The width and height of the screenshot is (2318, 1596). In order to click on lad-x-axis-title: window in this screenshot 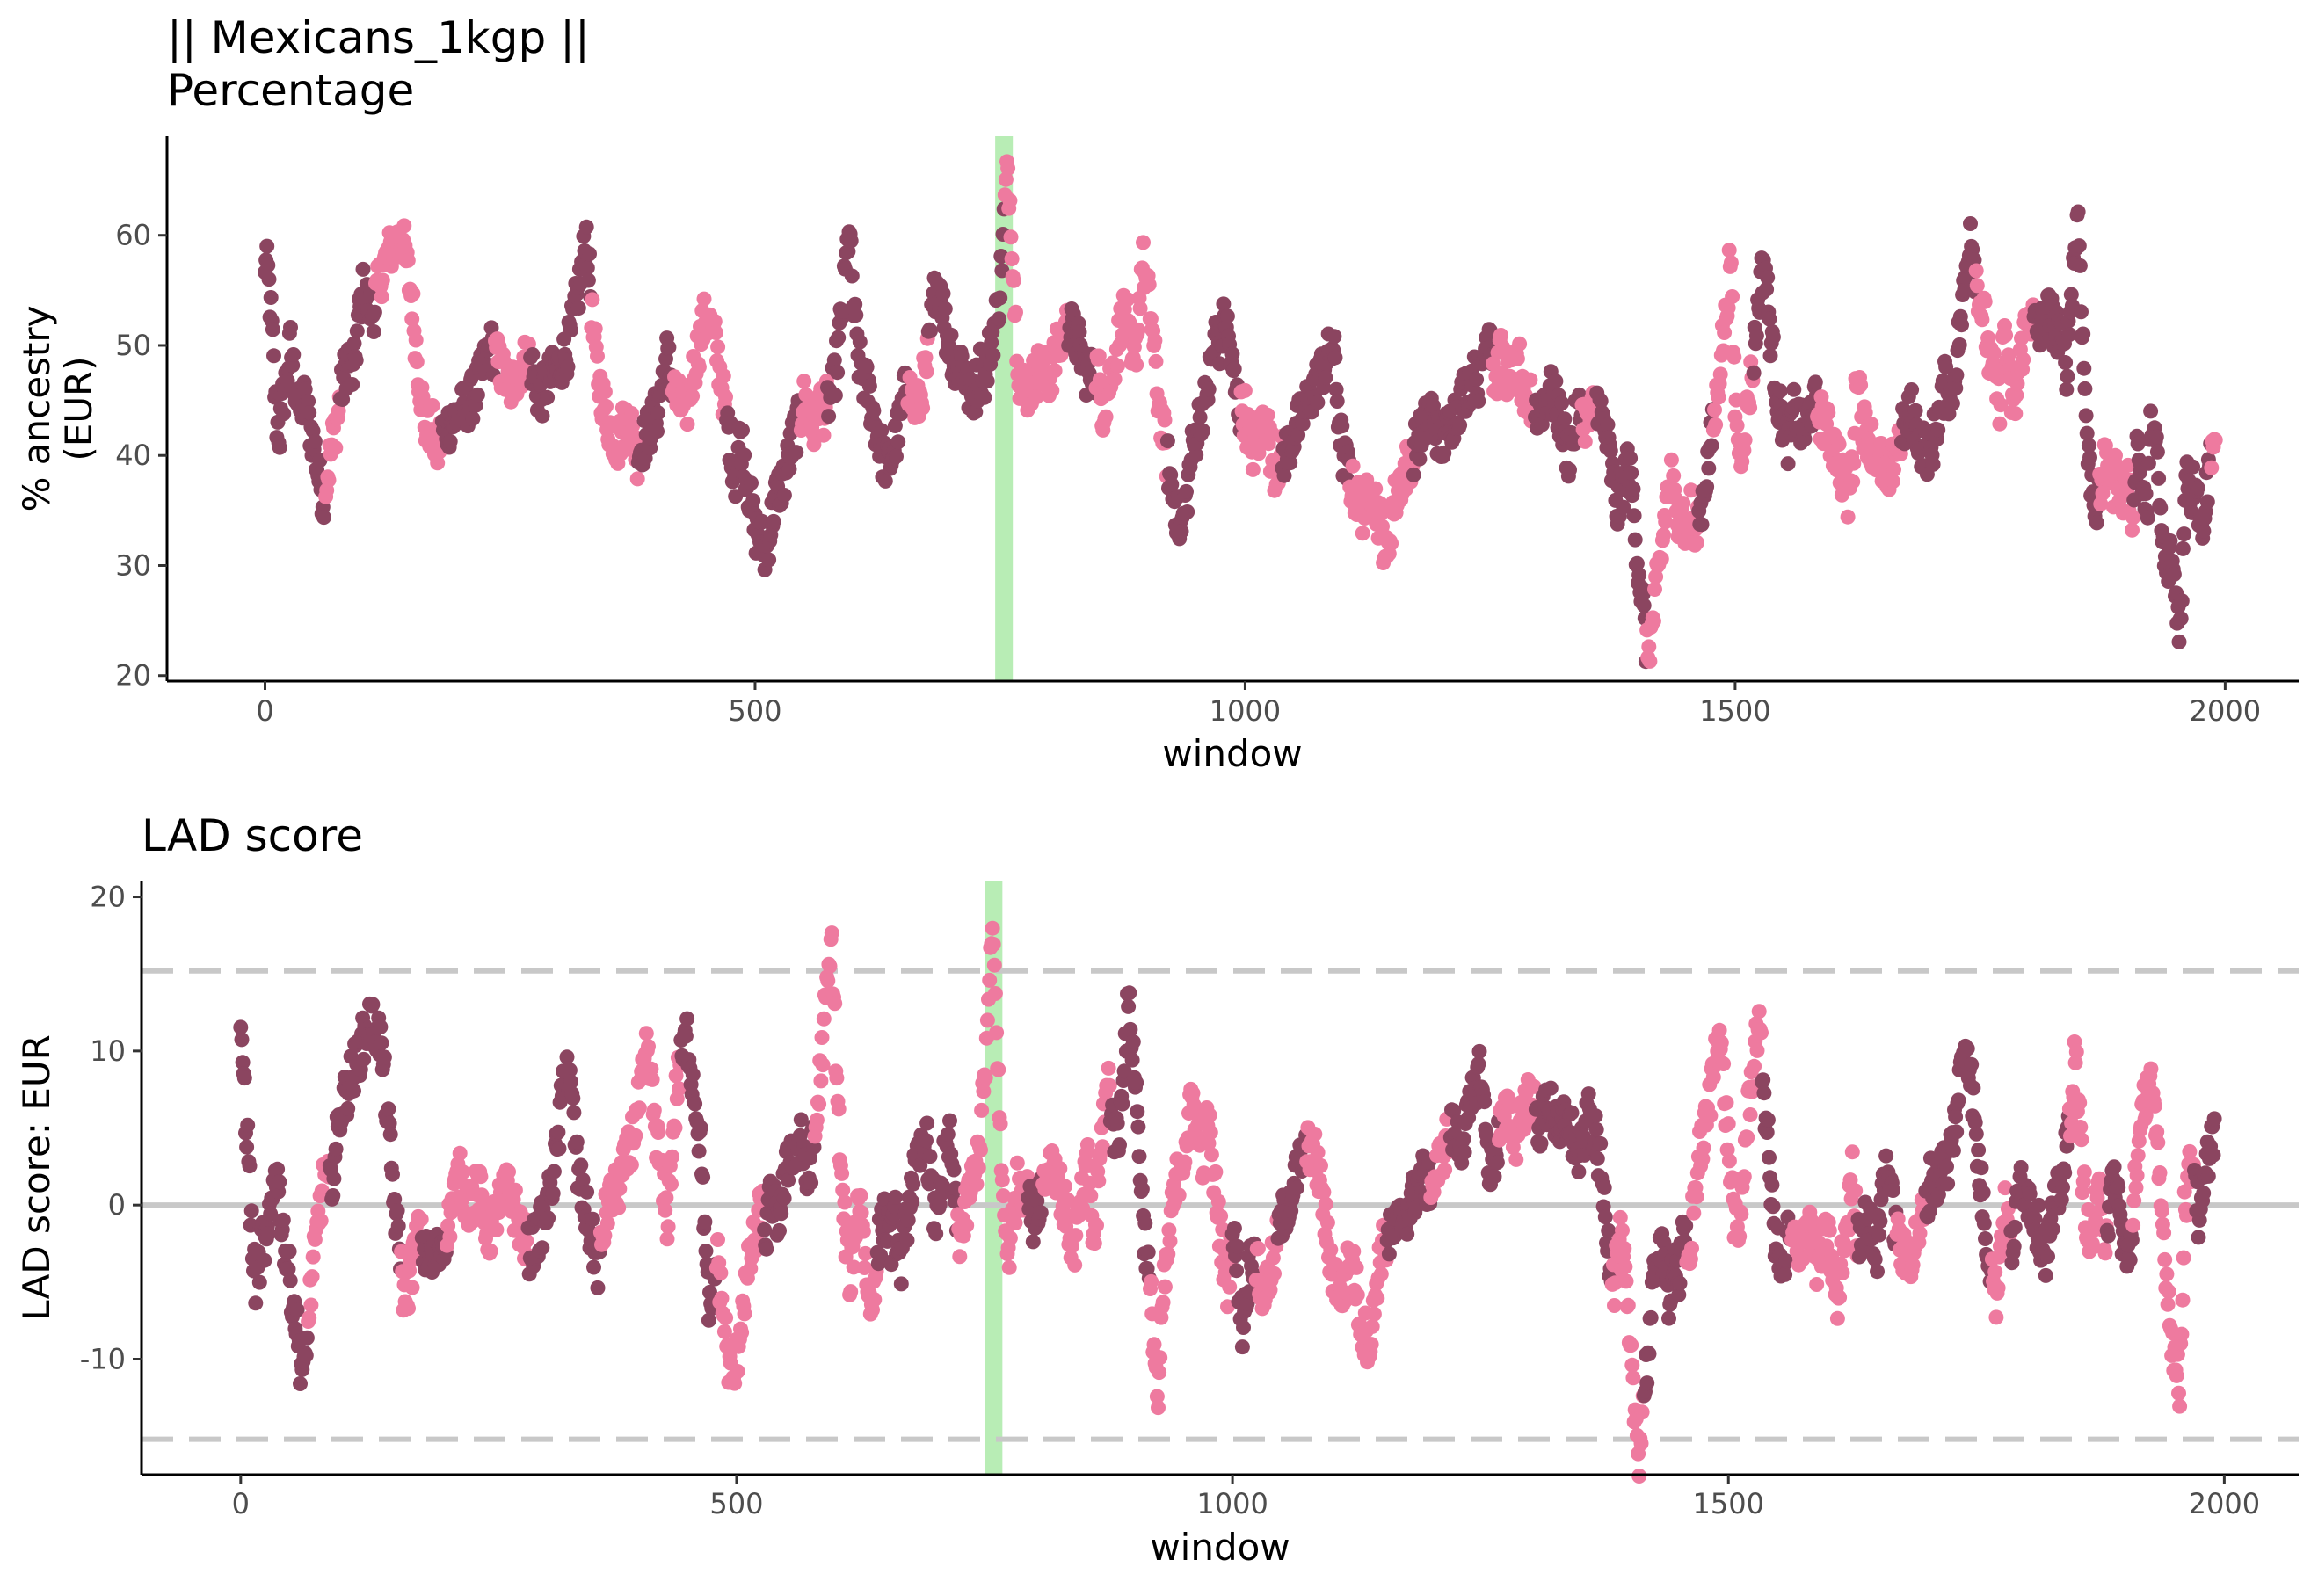, I will do `click(1220, 1547)`.